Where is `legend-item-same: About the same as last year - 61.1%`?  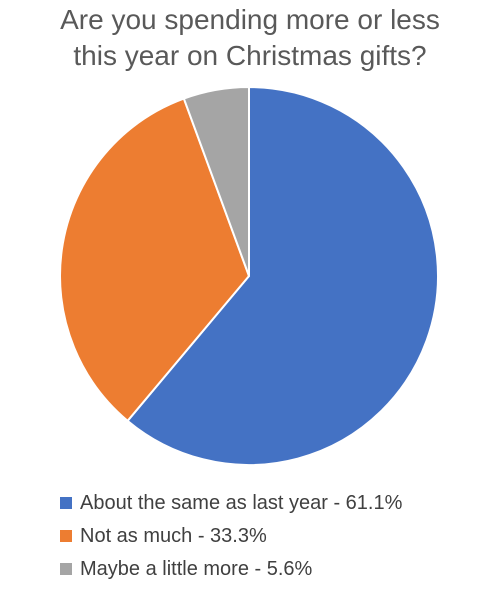 legend-item-same: About the same as last year - 61.1% is located at coordinates (231, 502).